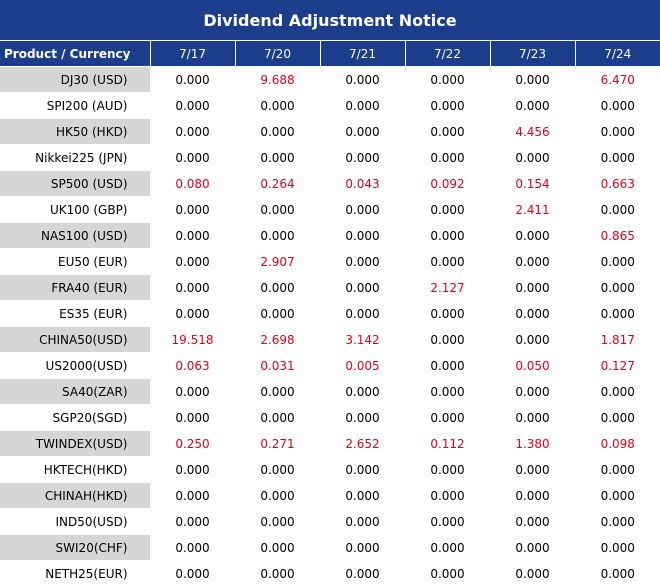  I want to click on dividend-value-cell: 0.005, so click(363, 365).